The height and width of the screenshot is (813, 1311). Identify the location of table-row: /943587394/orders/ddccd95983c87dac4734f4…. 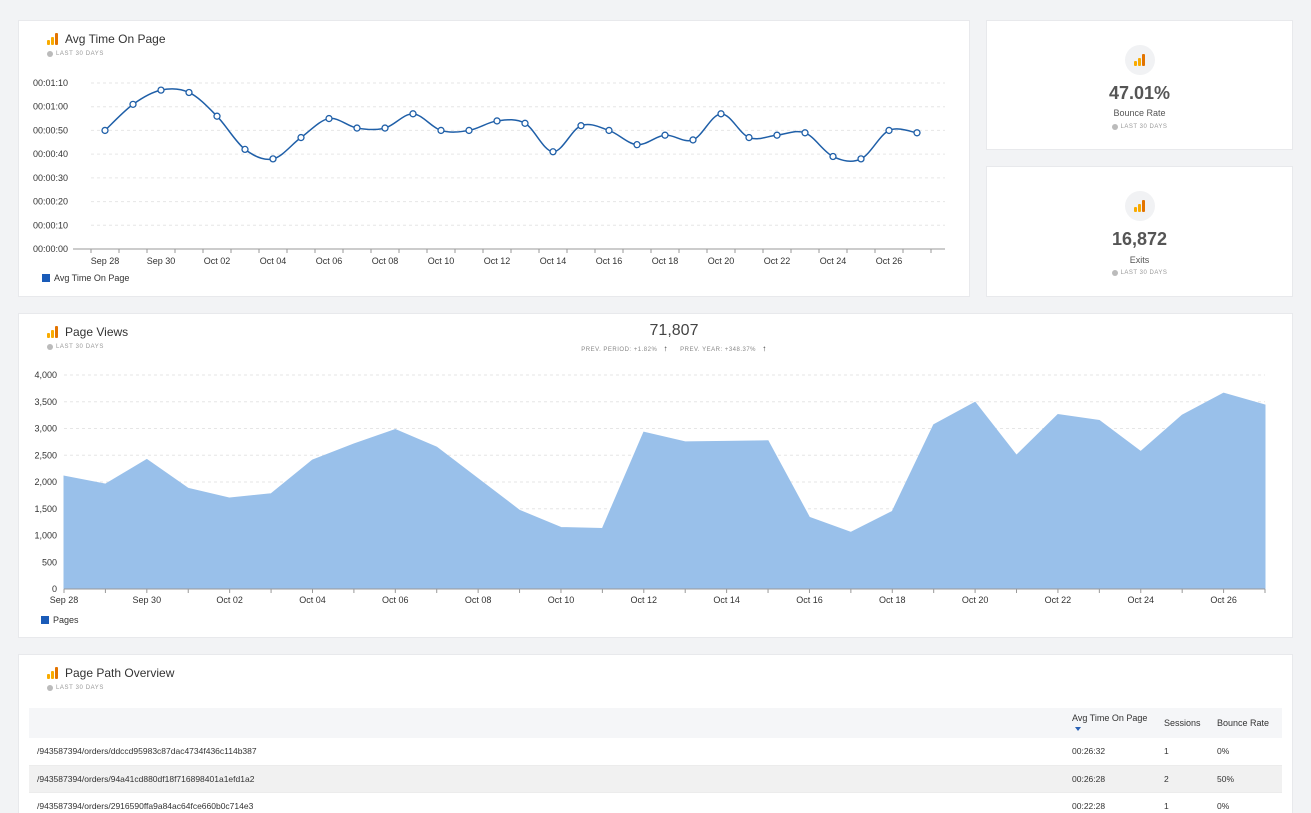
(655, 752).